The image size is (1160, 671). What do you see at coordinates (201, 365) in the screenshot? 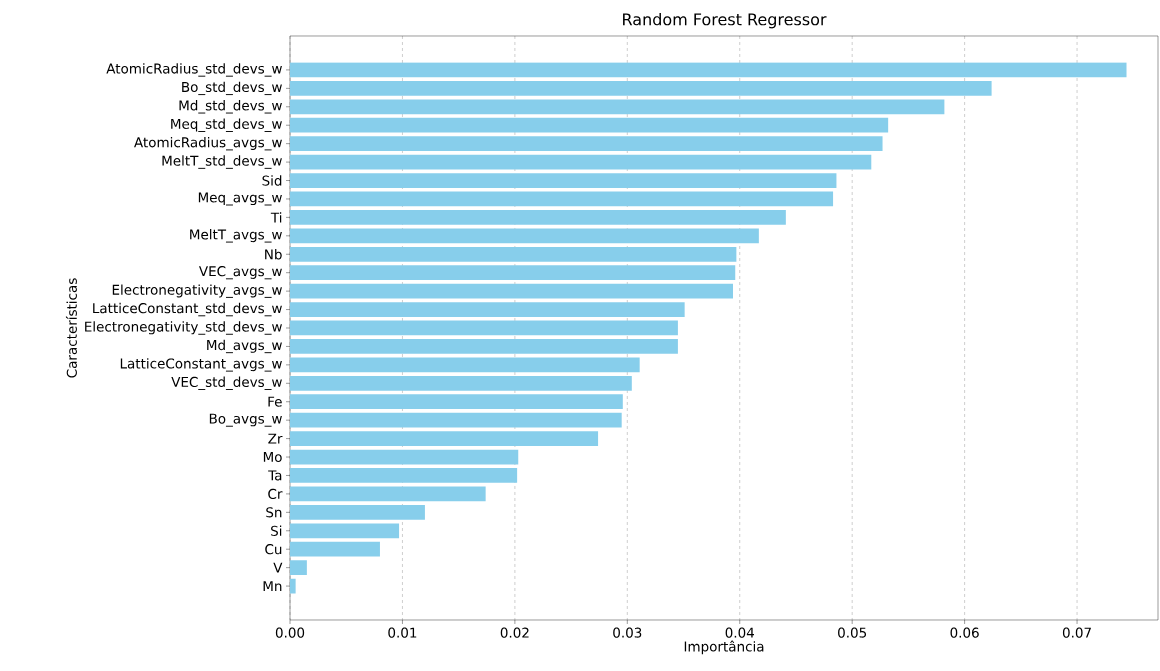
I see `y-tick-label: LatticeConstant_avgs_w` at bounding box center [201, 365].